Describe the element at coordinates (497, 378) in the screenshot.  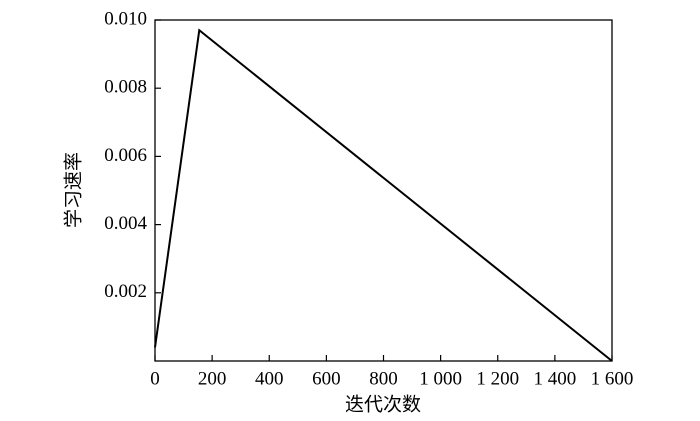
I see `x-tick-label: 1 200` at that location.